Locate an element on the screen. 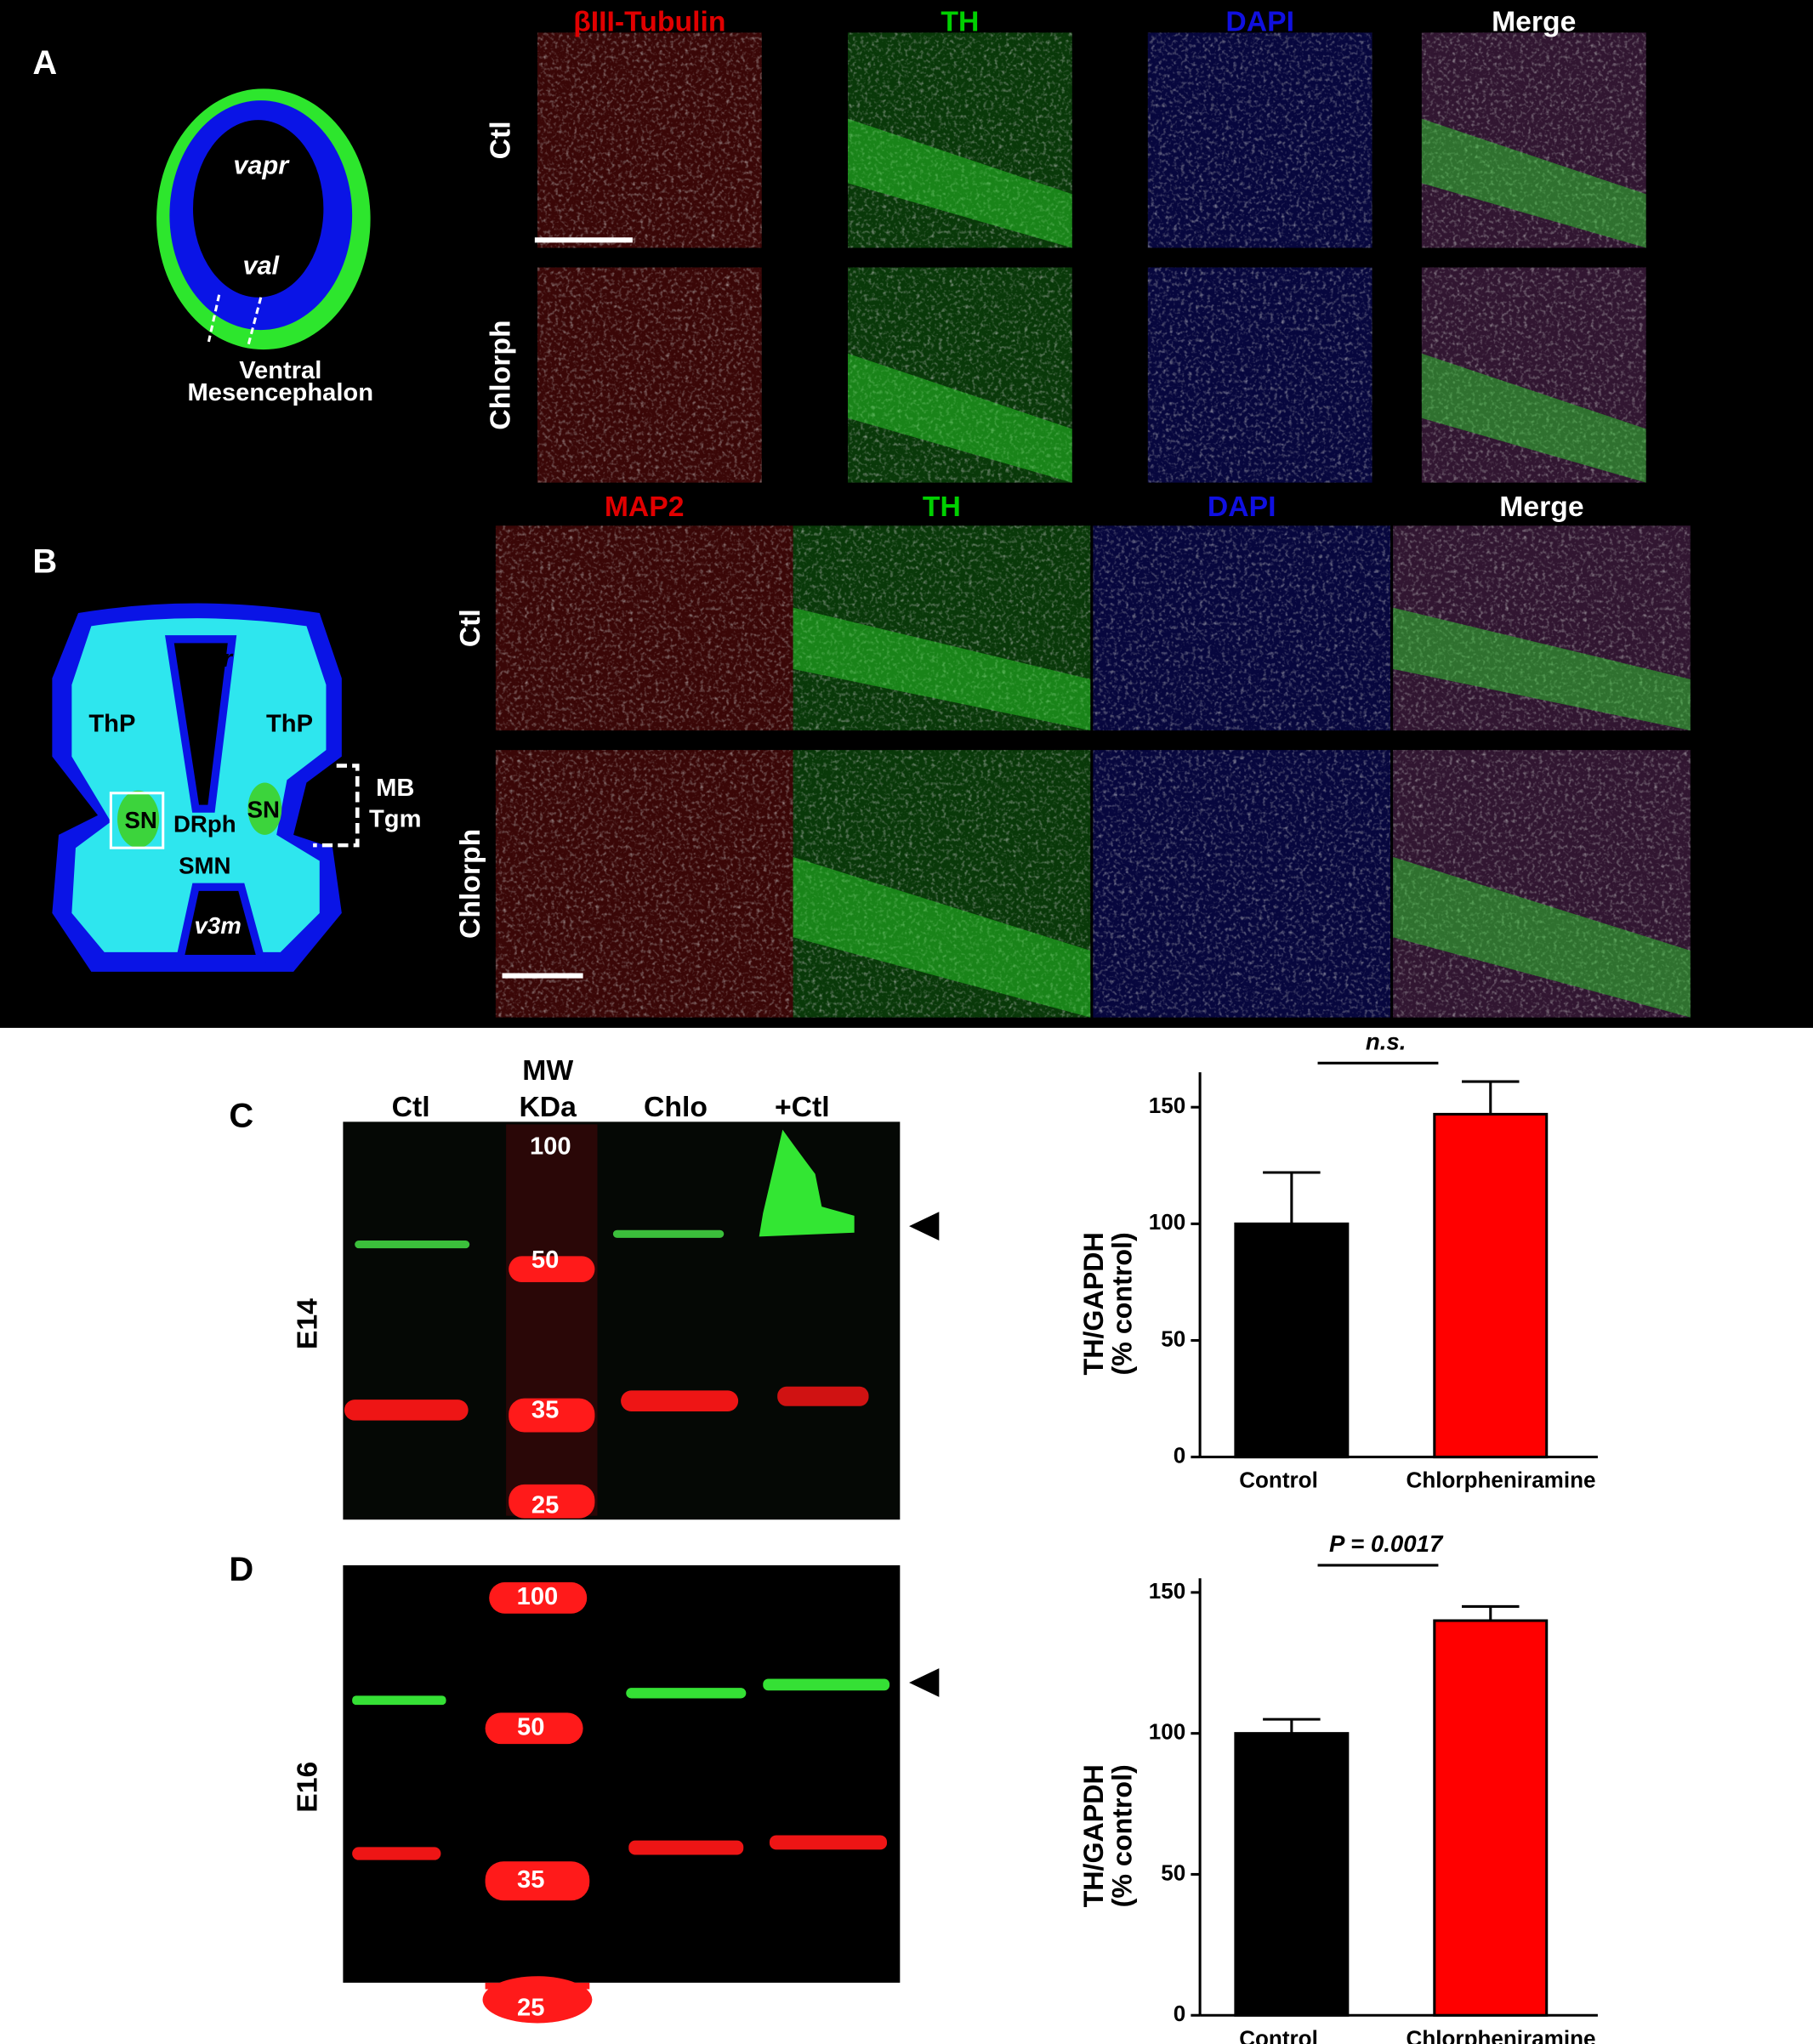 Image resolution: width=1813 pixels, height=2044 pixels. diagram-label: val is located at coordinates (261, 266).